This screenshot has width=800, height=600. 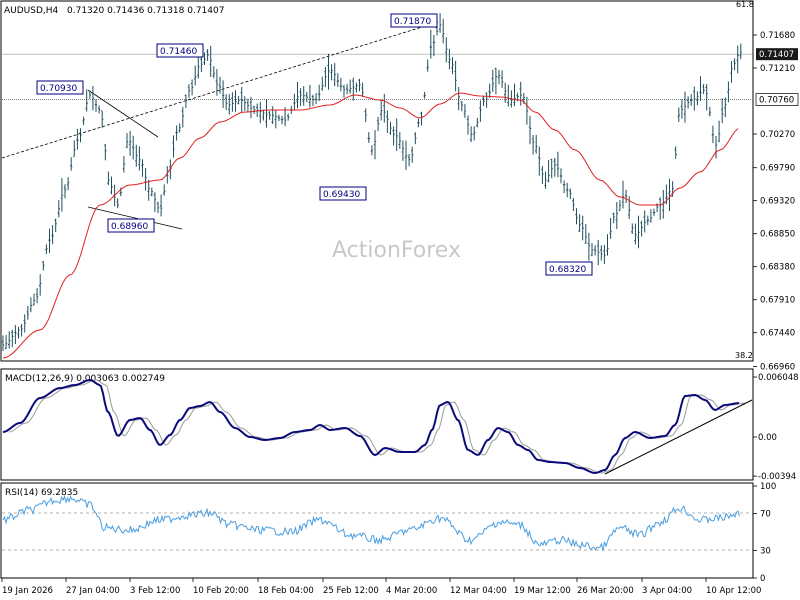 What do you see at coordinates (777, 367) in the screenshot?
I see `price-tick-label: 0.66960` at bounding box center [777, 367].